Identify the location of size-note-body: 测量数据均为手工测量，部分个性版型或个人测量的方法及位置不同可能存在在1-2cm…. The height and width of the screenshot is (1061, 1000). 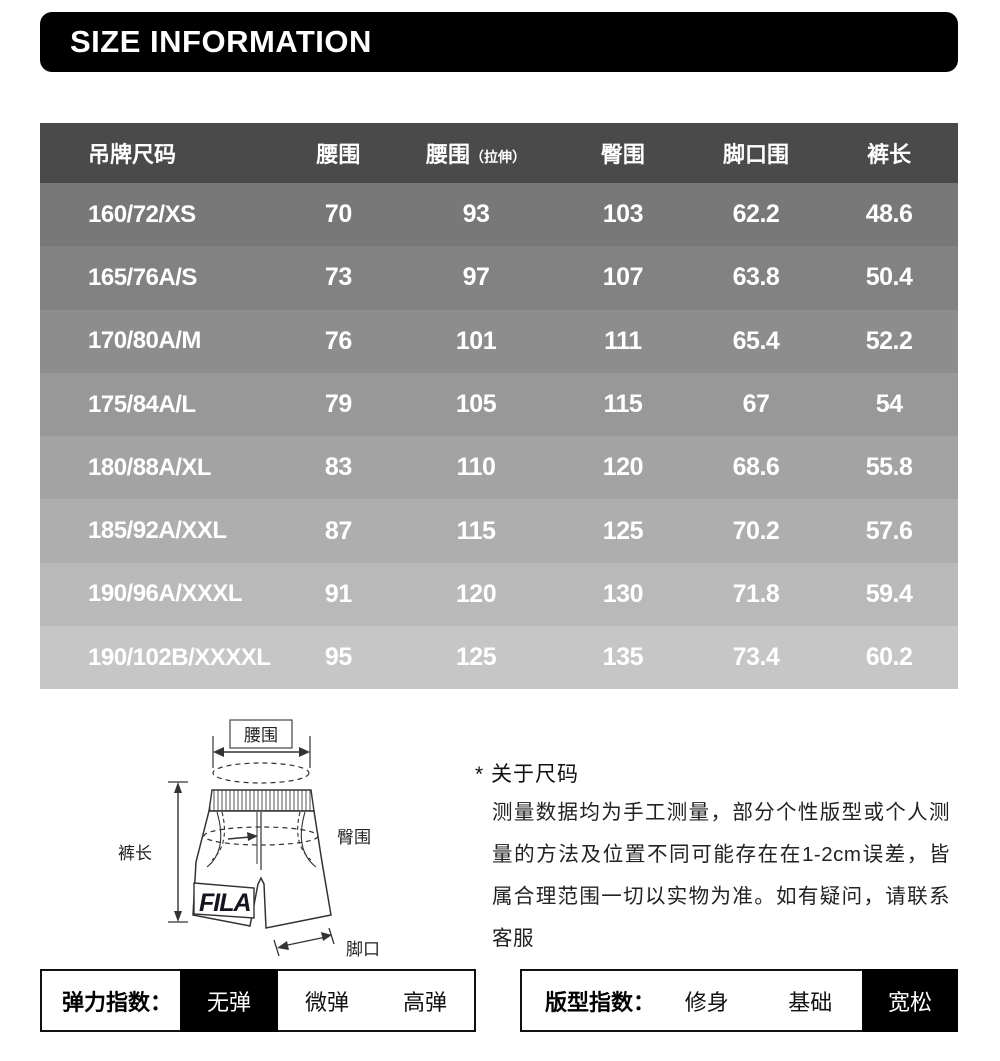
(721, 875).